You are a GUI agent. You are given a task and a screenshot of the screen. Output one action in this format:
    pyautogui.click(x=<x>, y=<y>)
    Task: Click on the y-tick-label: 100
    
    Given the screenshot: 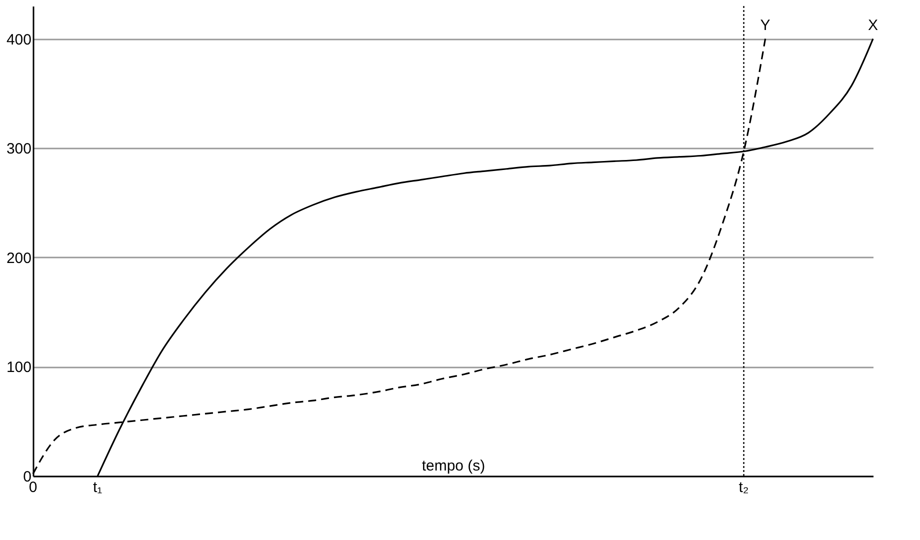 What is the action you would take?
    pyautogui.click(x=19, y=367)
    